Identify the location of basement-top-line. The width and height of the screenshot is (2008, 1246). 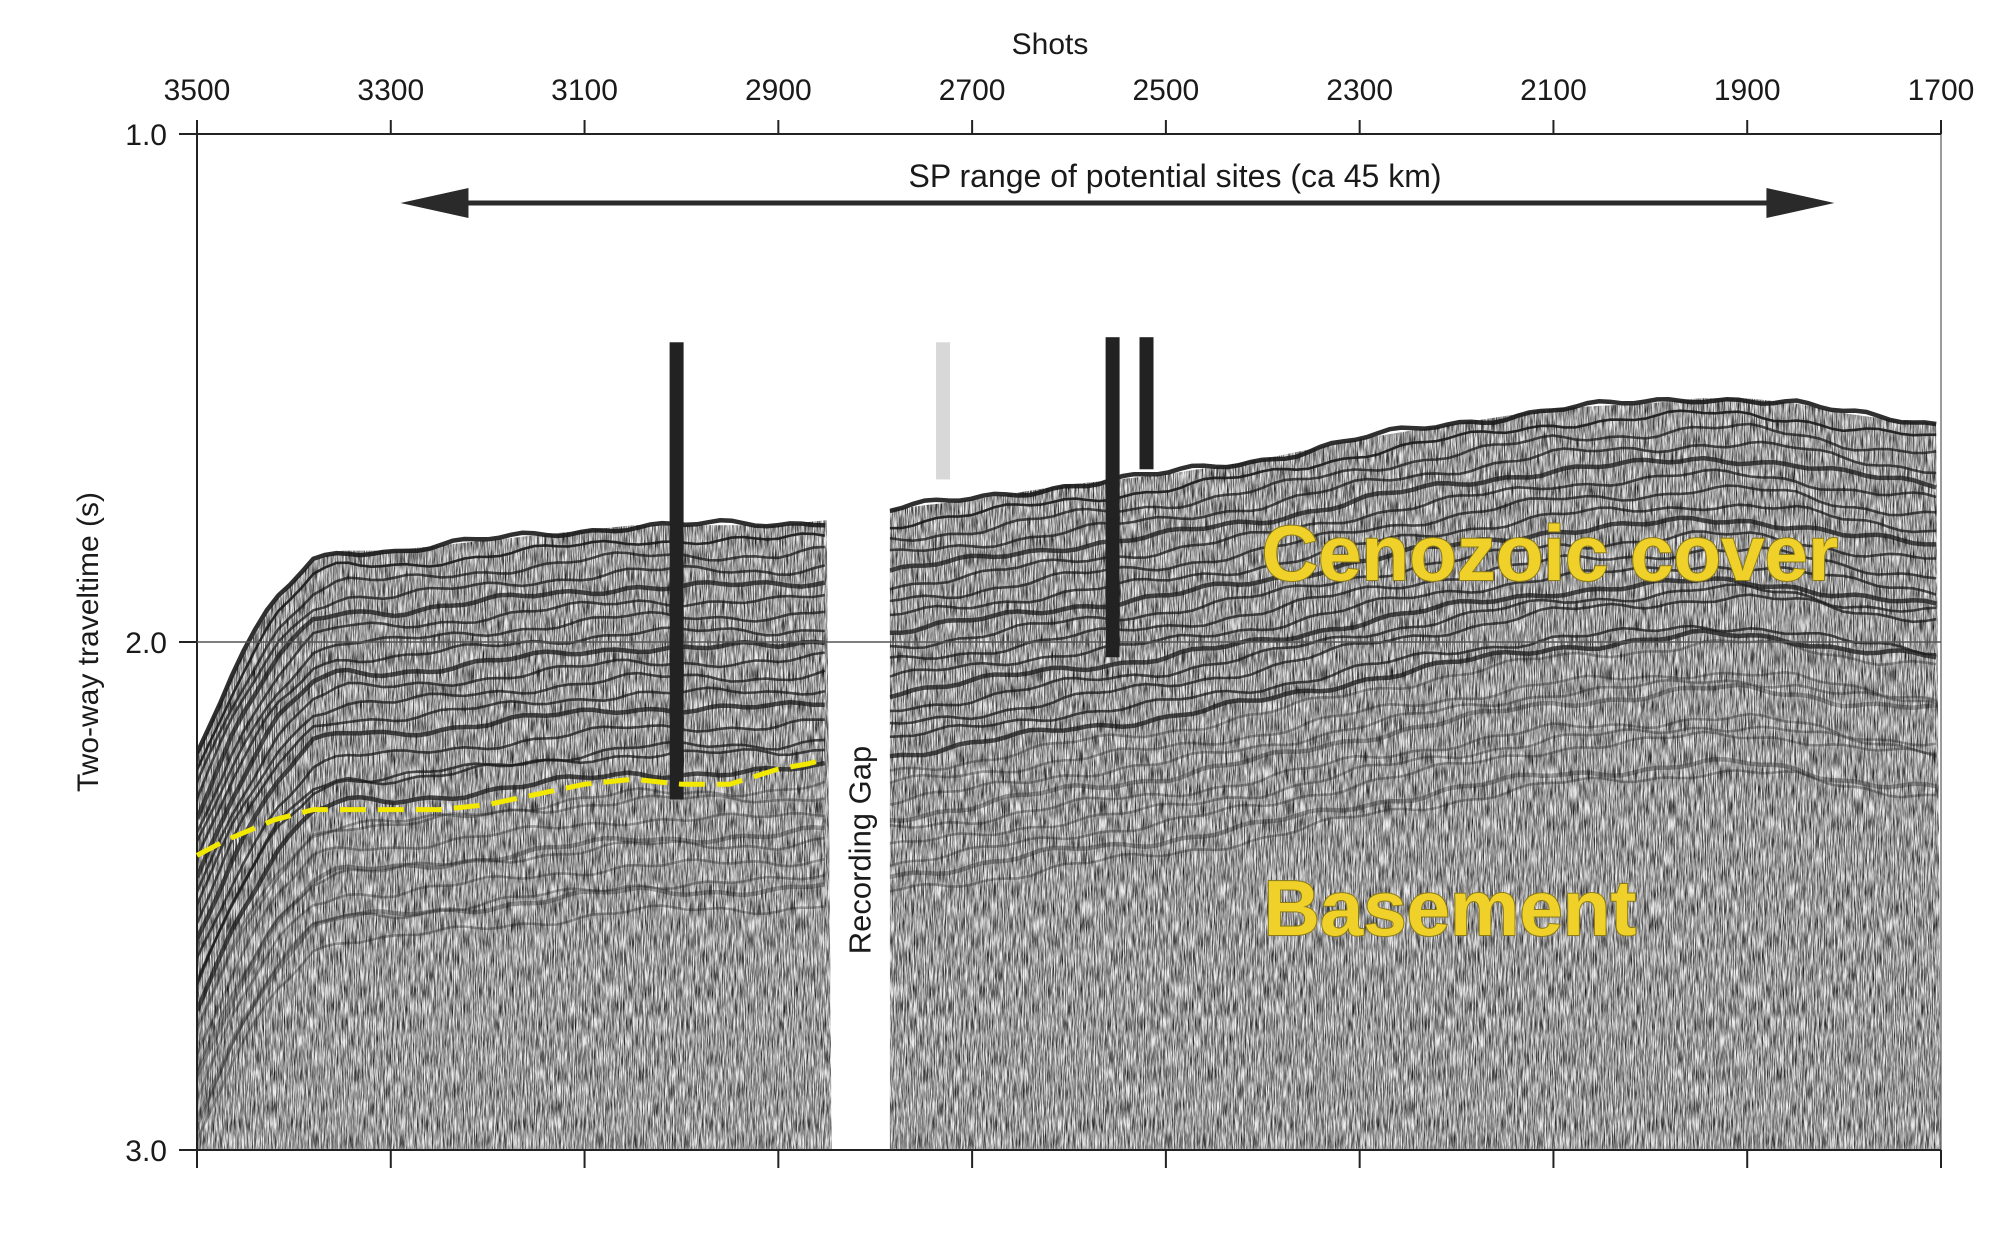
(511, 807).